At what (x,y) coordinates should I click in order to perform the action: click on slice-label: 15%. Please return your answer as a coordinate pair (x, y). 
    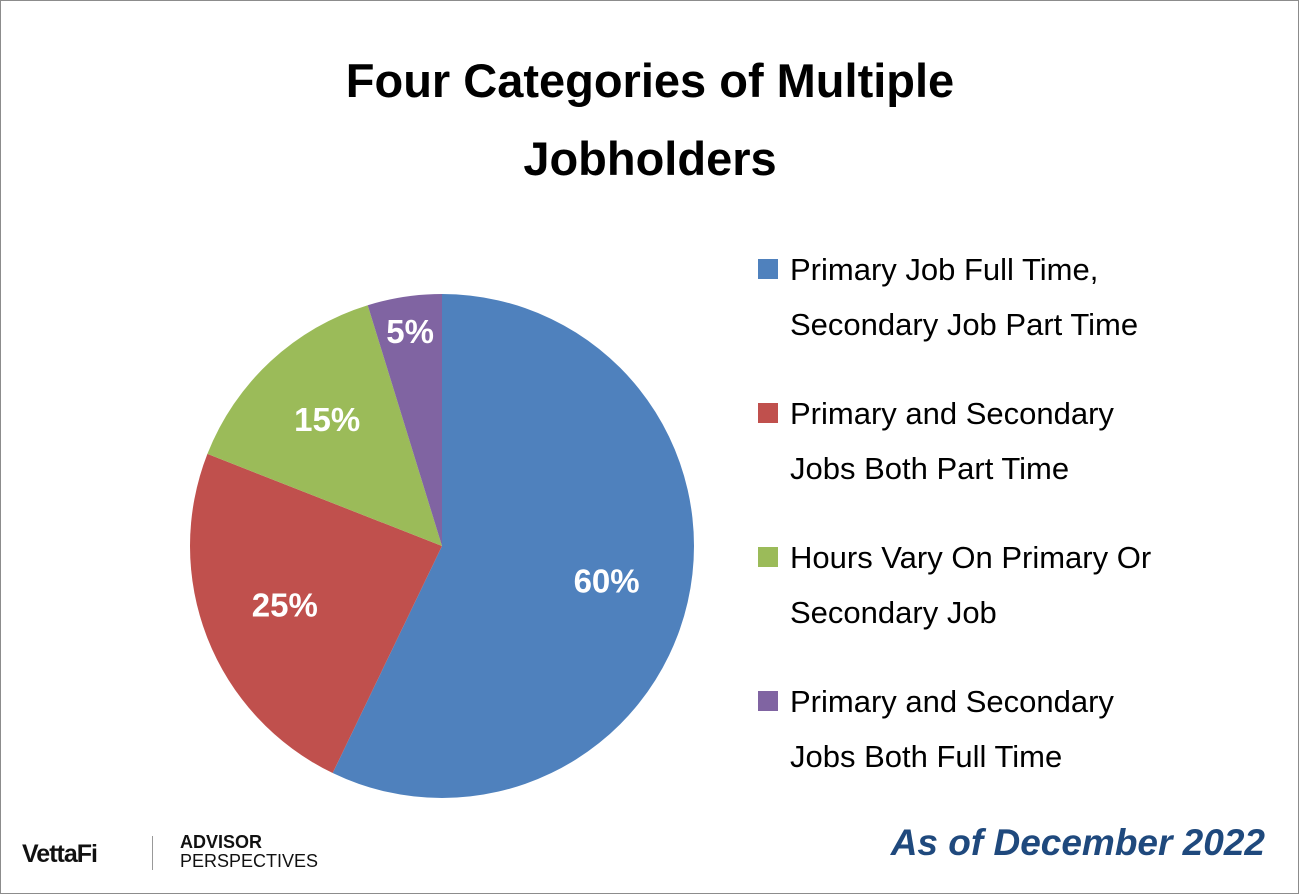
    Looking at the image, I should click on (327, 419).